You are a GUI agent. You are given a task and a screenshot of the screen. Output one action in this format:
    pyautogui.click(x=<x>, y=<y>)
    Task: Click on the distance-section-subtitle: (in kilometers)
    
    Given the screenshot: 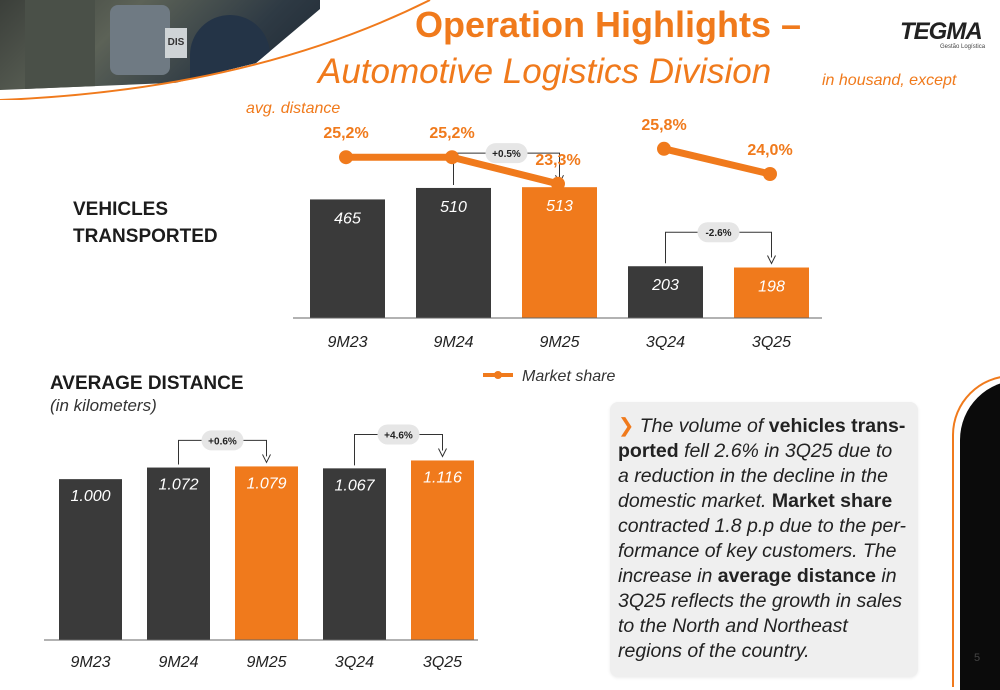 What is the action you would take?
    pyautogui.click(x=103, y=405)
    